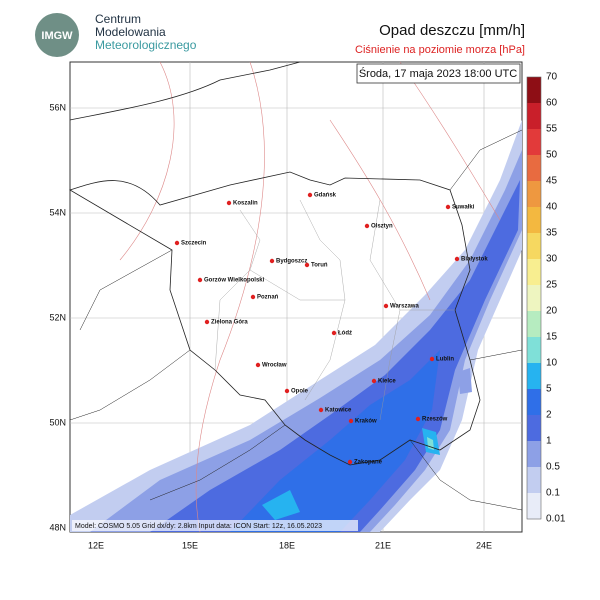  What do you see at coordinates (274, 366) in the screenshot?
I see `city-label: Wrocław` at bounding box center [274, 366].